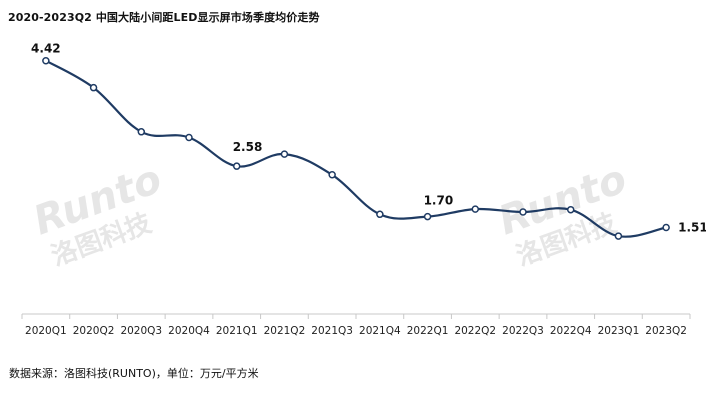 The width and height of the screenshot is (706, 408). I want to click on data-point-2020Q2, so click(93, 87).